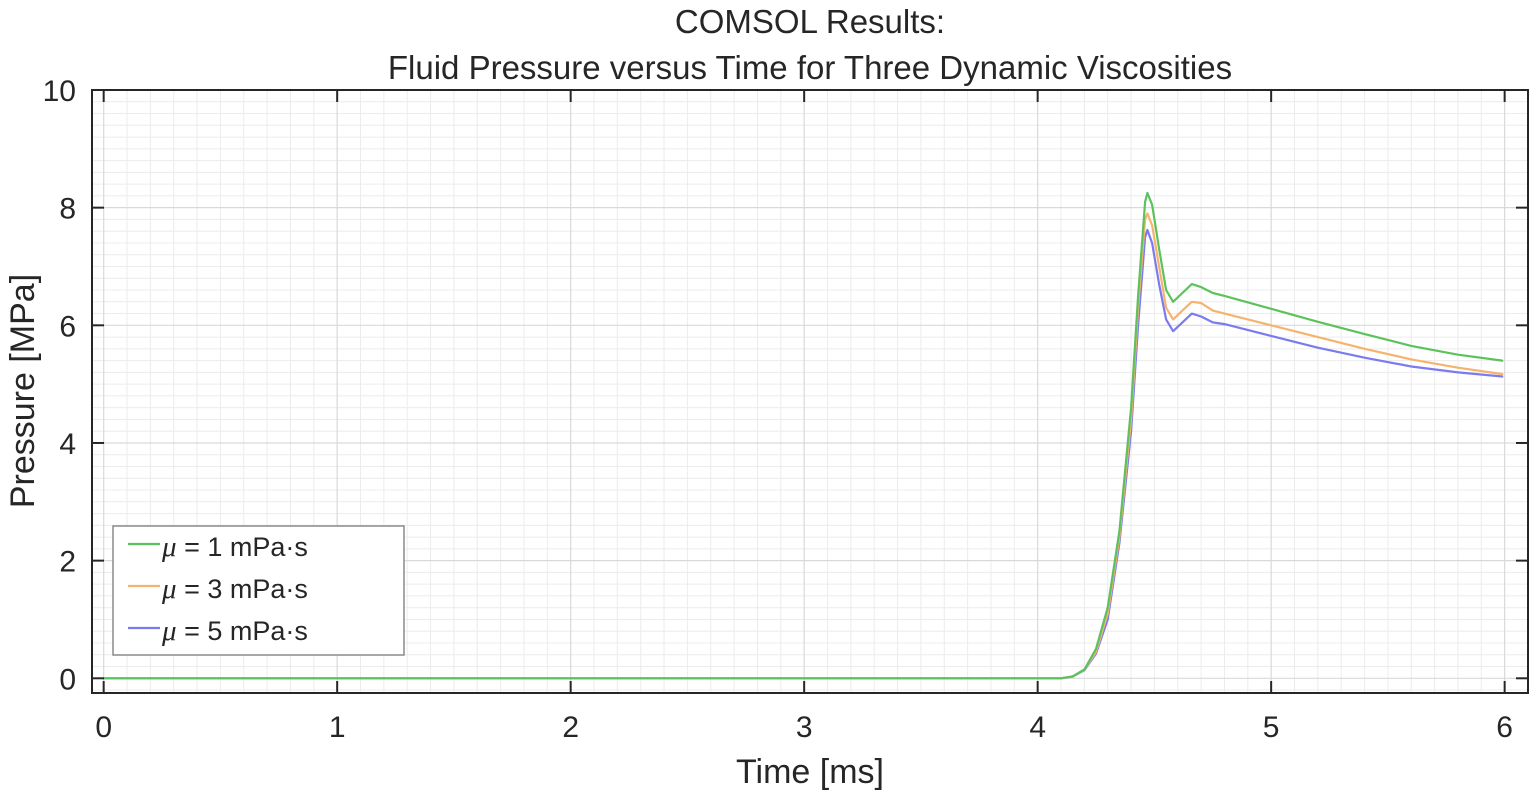  What do you see at coordinates (570, 727) in the screenshot?
I see `x-tick-label: 2` at bounding box center [570, 727].